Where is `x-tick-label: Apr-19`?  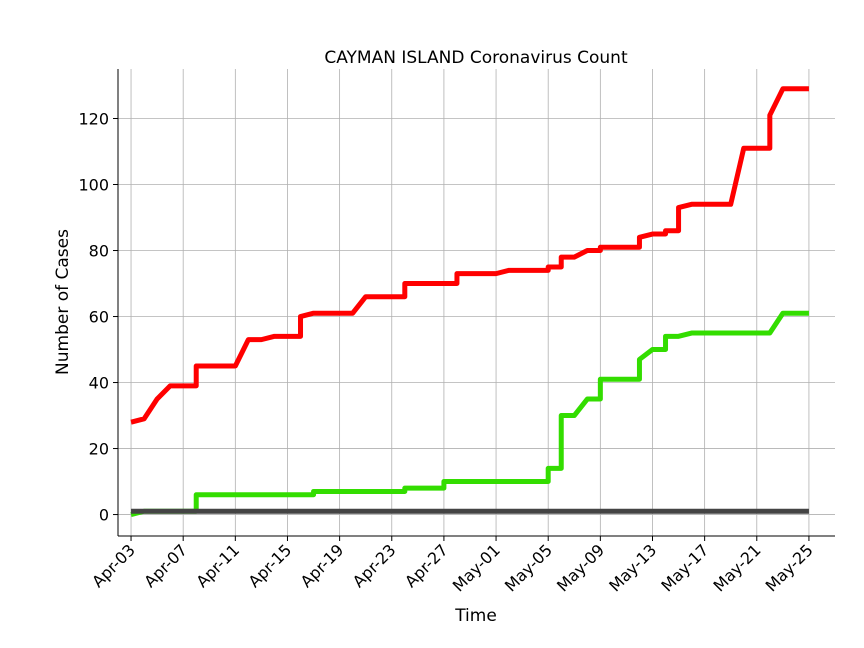
x-tick-label: Apr-19 is located at coordinates (322, 565).